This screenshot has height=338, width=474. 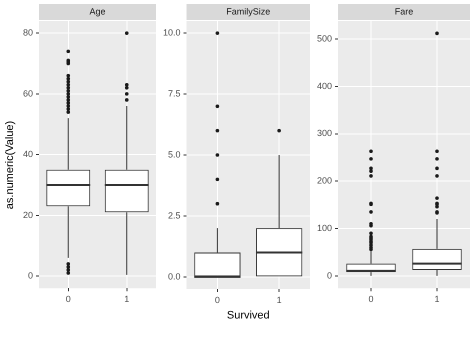 I want to click on y-tick-label: 20, so click(x=28, y=215).